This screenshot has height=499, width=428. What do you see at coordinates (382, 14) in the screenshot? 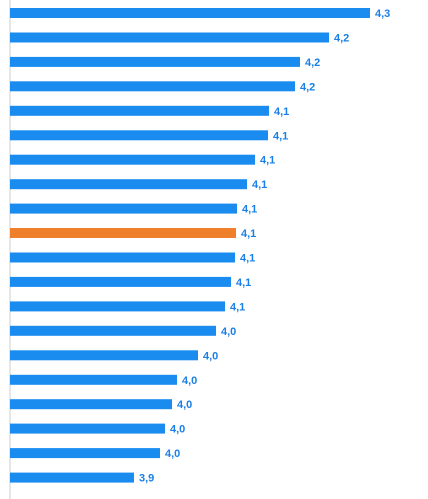
I see `bar-value-label: 4,3` at bounding box center [382, 14].